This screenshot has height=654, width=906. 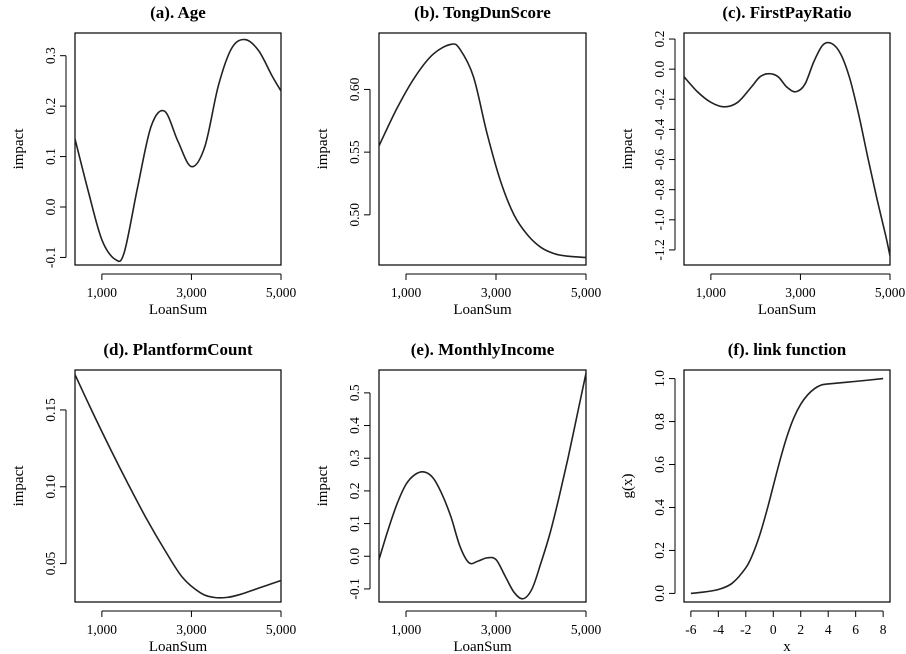 What do you see at coordinates (354, 392) in the screenshot?
I see `y-tick-label: 0.5` at bounding box center [354, 392].